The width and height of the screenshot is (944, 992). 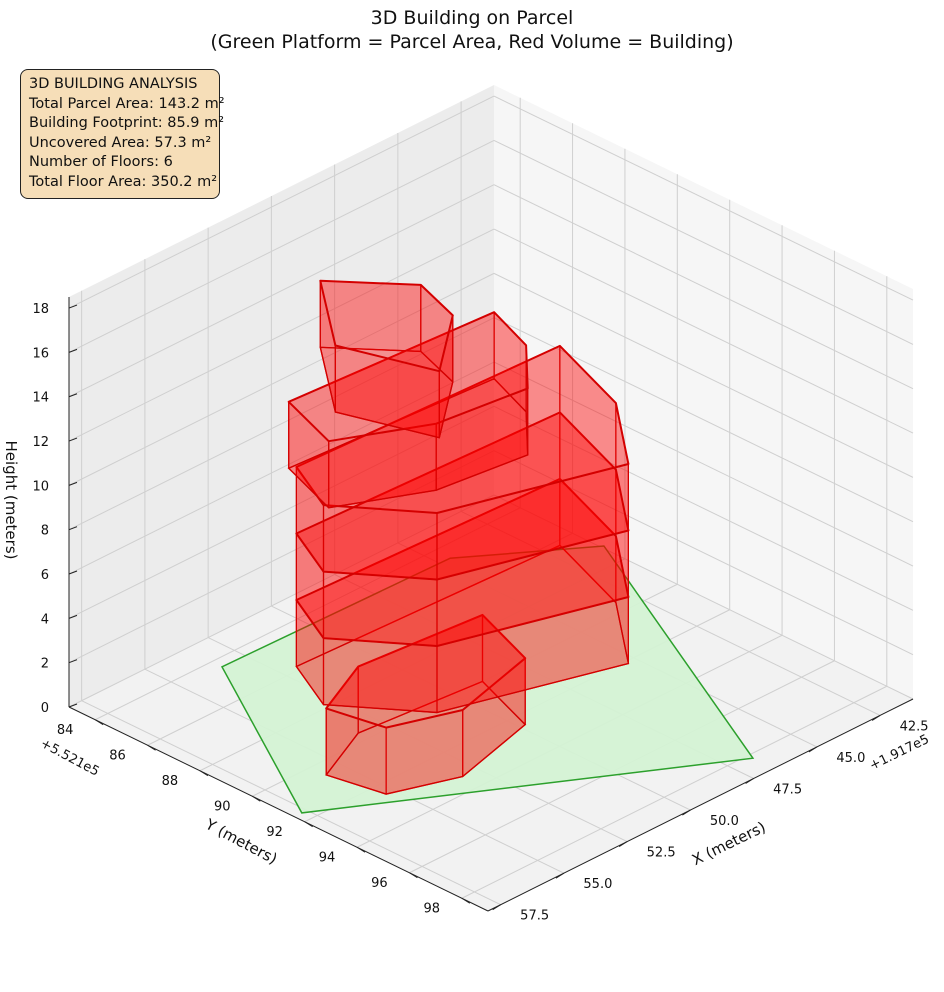 I want to click on y-tick-label-4: 92, so click(x=274, y=832).